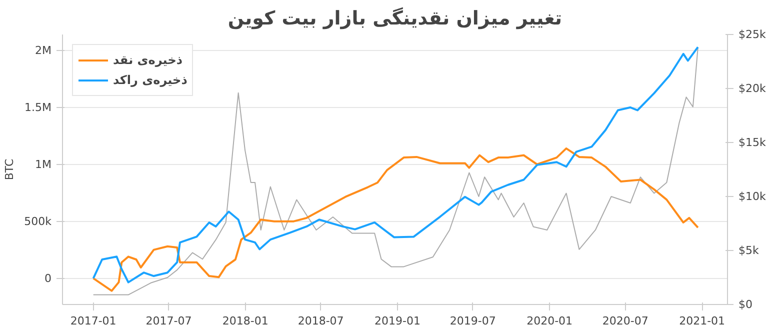  I want to click on x-tick-label: 2017-01, so click(93, 320).